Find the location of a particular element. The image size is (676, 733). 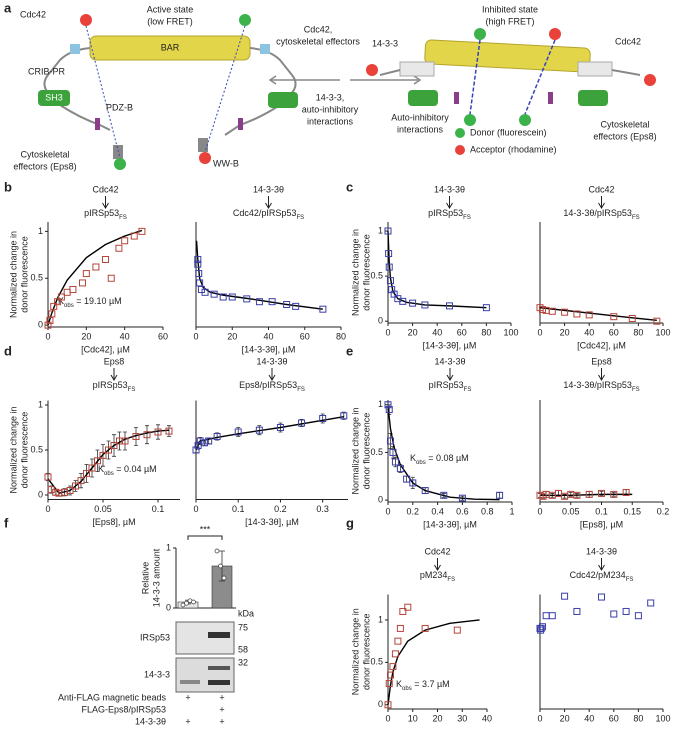

x-axis-label: [Eps8], µM is located at coordinates (601, 524).